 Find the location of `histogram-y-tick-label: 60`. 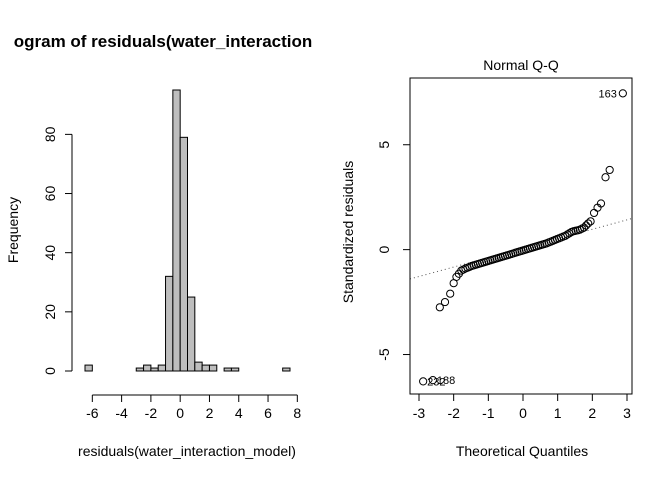

histogram-y-tick-label: 60 is located at coordinates (50, 194).